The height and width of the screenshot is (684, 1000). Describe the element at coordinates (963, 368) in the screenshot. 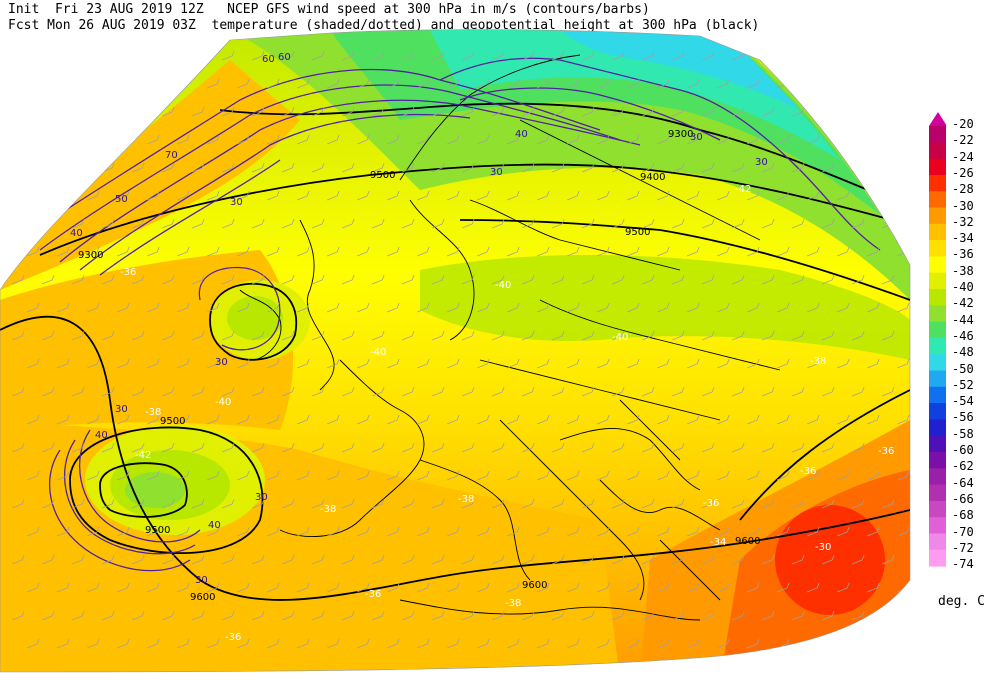

I see `colorbar-tick-label: -50` at that location.